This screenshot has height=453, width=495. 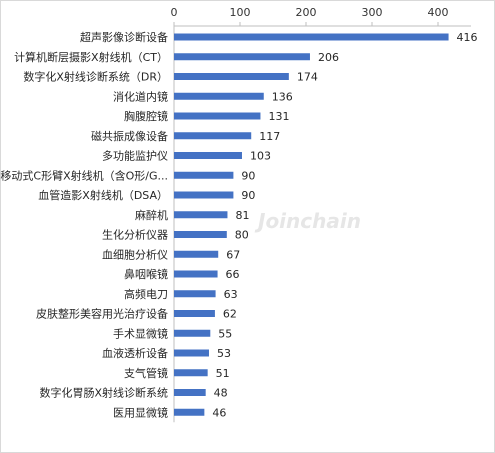 I want to click on category-label: 血细胞分析仪, so click(x=135, y=254).